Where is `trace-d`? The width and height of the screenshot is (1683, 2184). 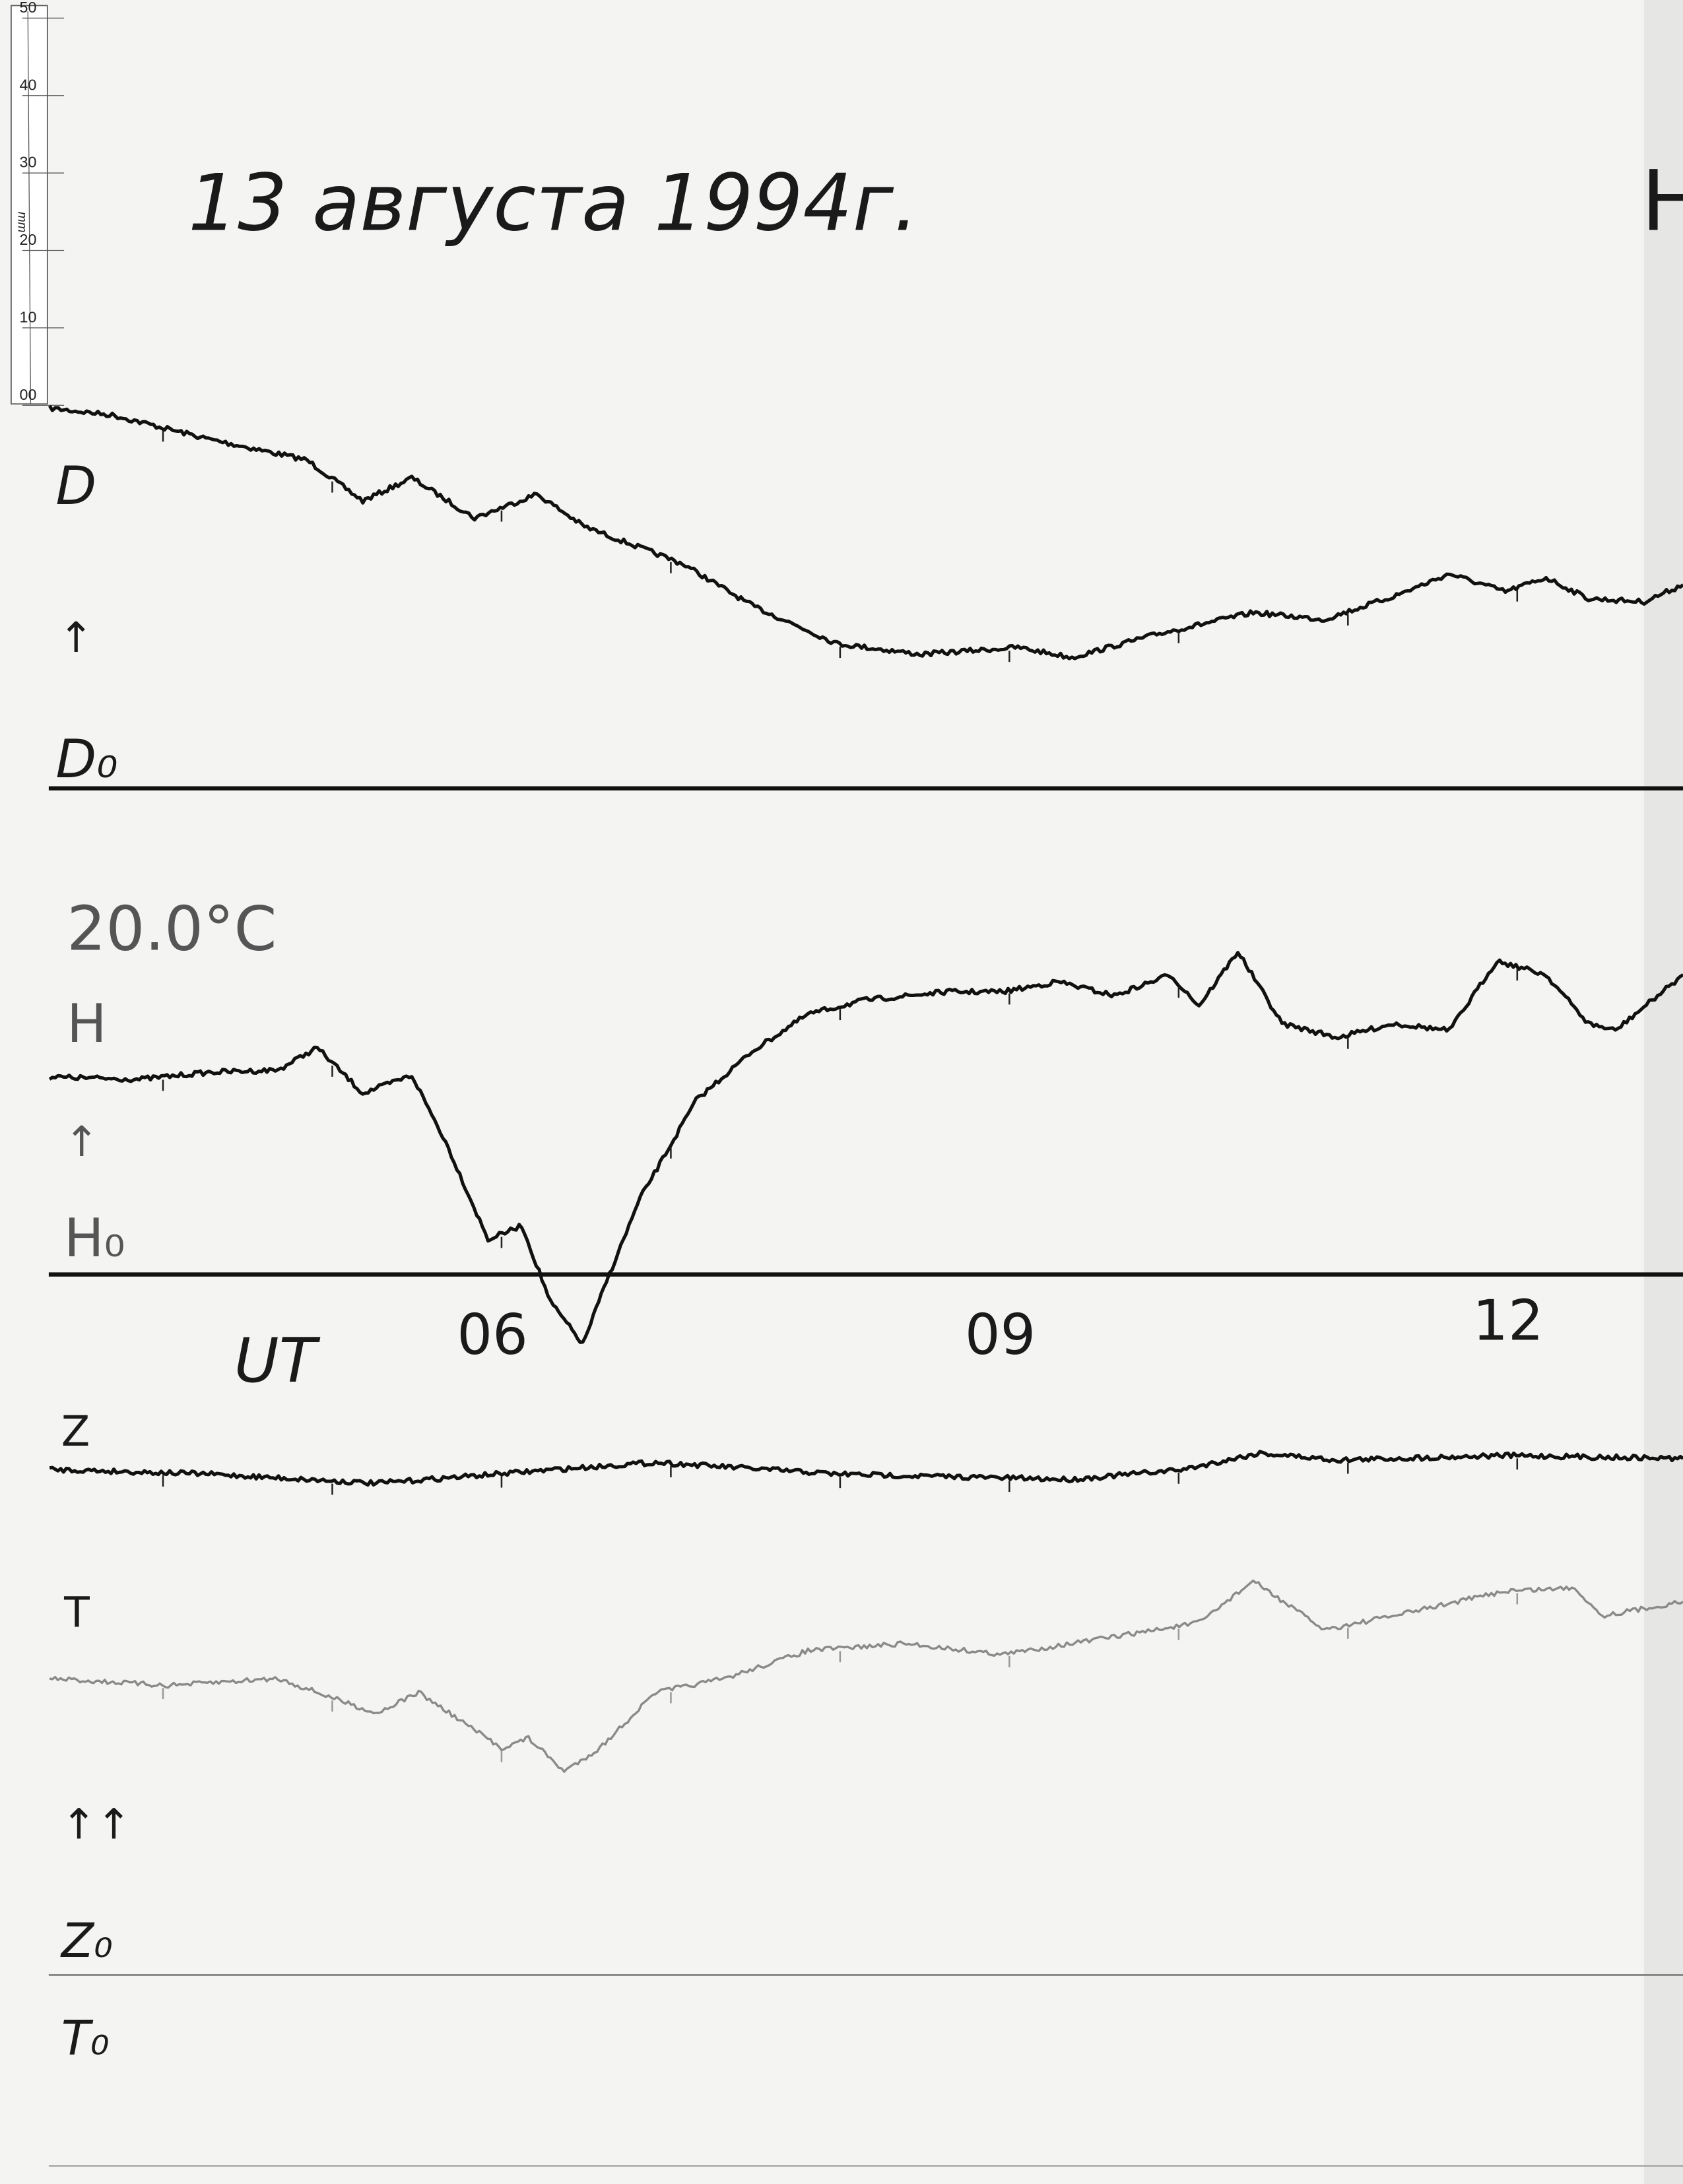
trace-d is located at coordinates (865, 532).